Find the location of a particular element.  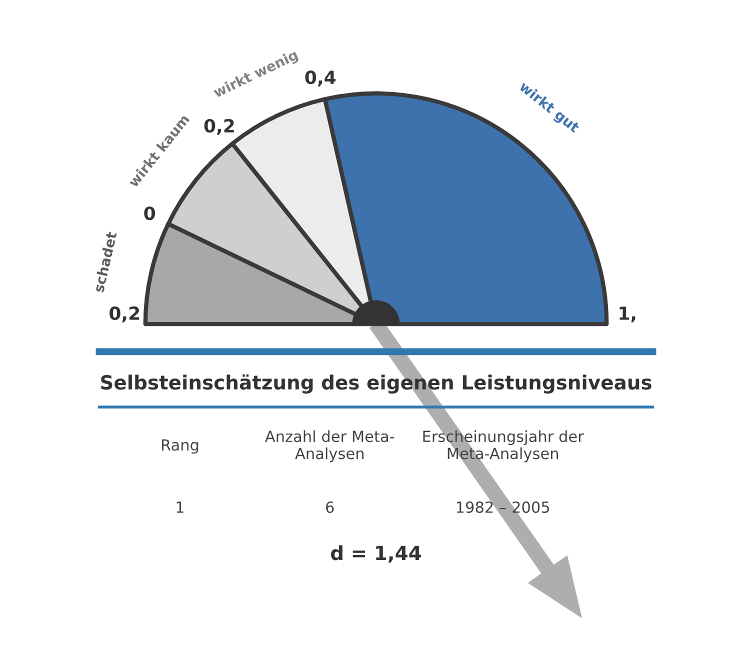

text: d = 1,44 is located at coordinates (376, 554).